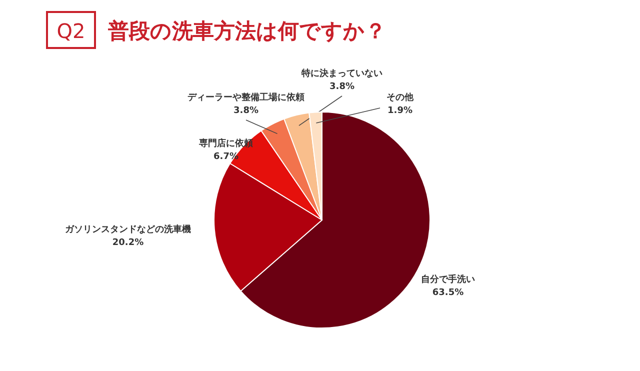  What do you see at coordinates (128, 229) in the screenshot?
I see `slice-label: ガソリンスタンドなどの洗車機` at bounding box center [128, 229].